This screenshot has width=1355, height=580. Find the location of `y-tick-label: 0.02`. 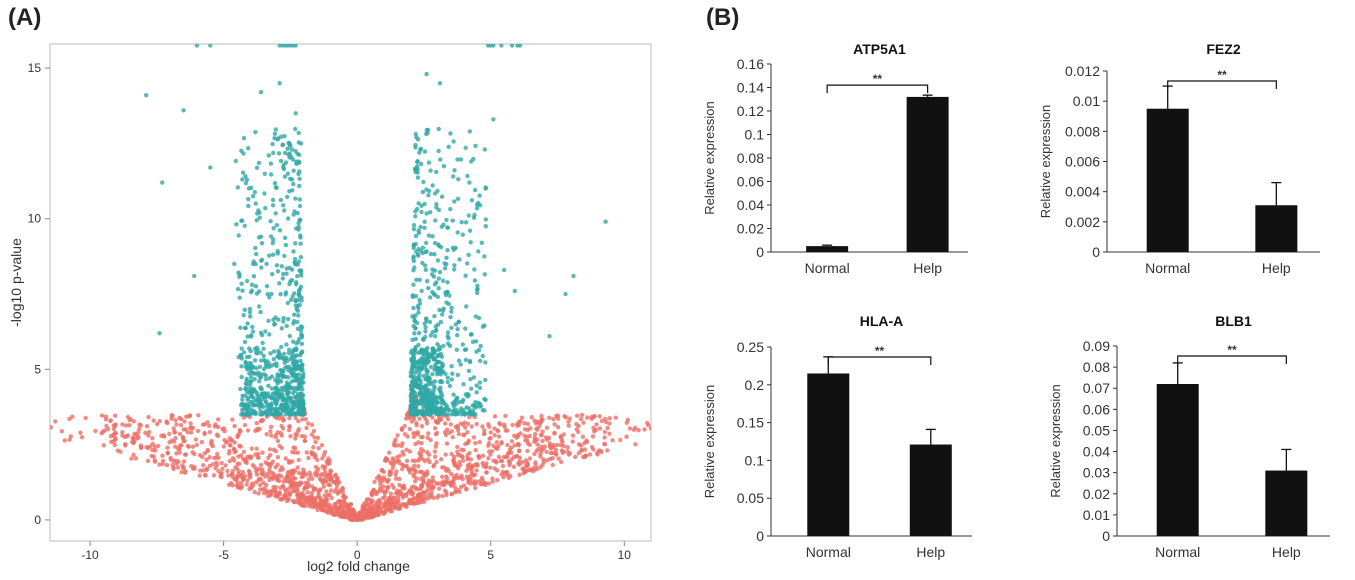

y-tick-label: 0.02 is located at coordinates (1096, 494).